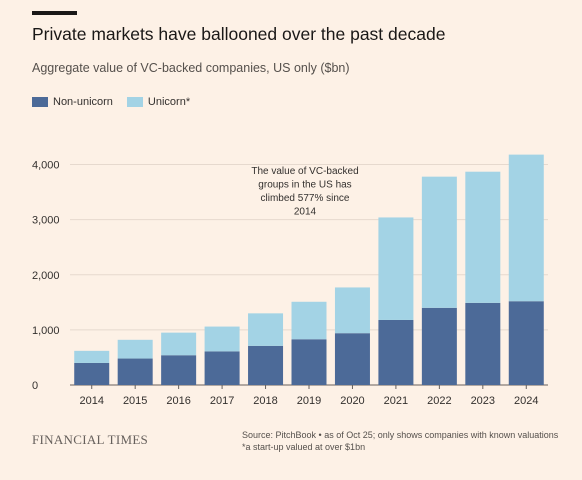 The width and height of the screenshot is (582, 480). What do you see at coordinates (91, 401) in the screenshot?
I see `x-tick-label: 2014` at bounding box center [91, 401].